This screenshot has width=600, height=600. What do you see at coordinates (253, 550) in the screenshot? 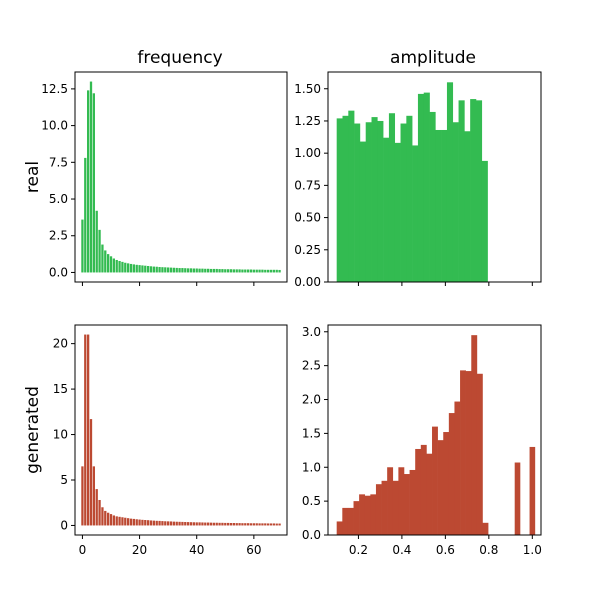
I see `generated-frequency-x-tick-label: 60` at bounding box center [253, 550].